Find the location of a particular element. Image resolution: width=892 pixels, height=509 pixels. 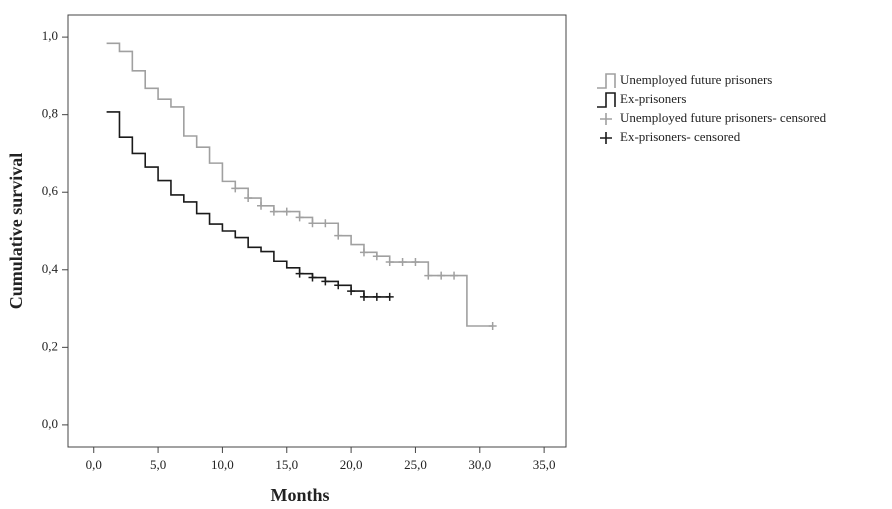

x-tick-label: 5,0 is located at coordinates (158, 464).